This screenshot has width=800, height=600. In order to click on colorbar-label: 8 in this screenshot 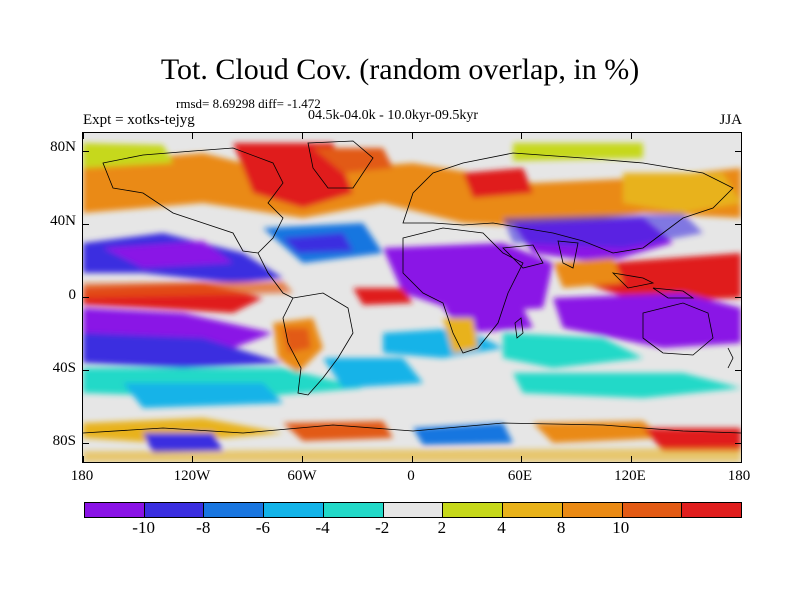, I will do `click(561, 527)`.